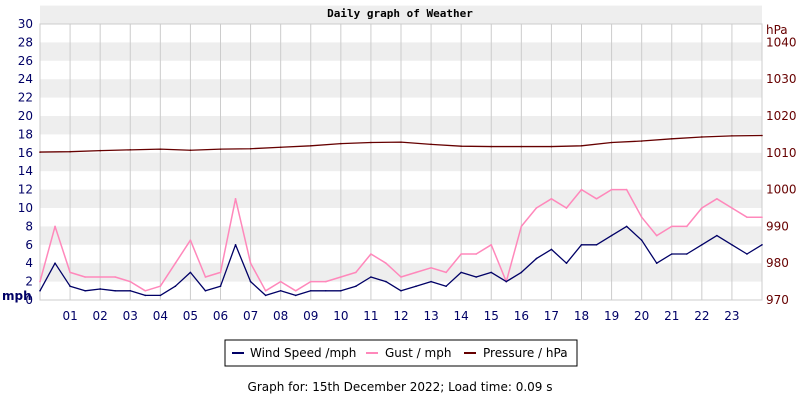  I want to click on right-tick-label: 1000, so click(781, 190).